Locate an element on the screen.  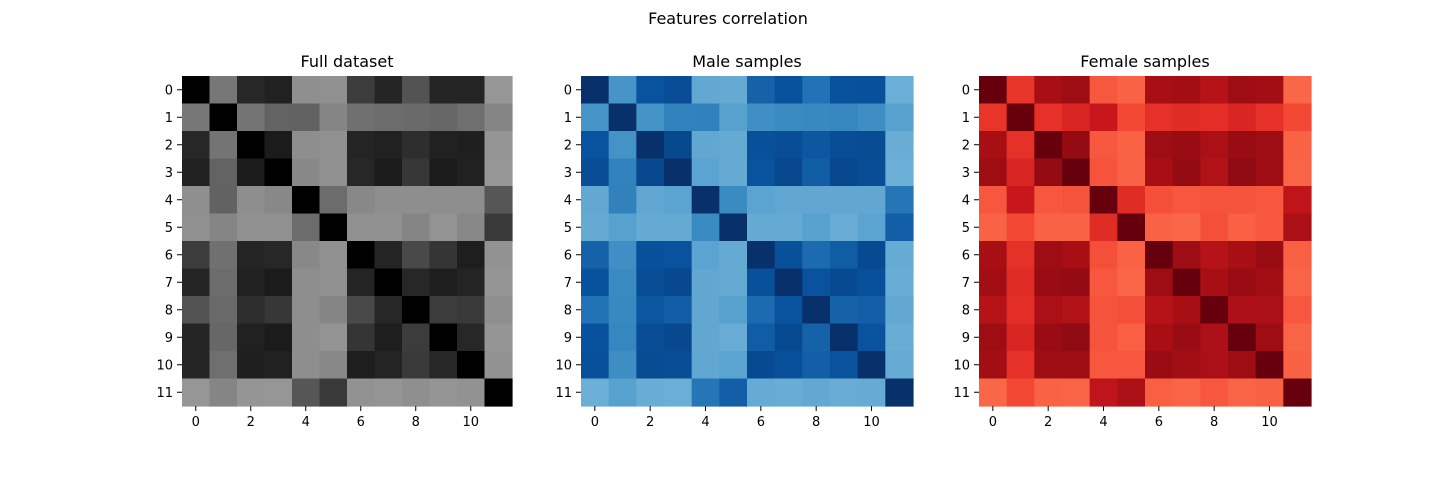
panel-title: Female samples is located at coordinates (1144, 61).